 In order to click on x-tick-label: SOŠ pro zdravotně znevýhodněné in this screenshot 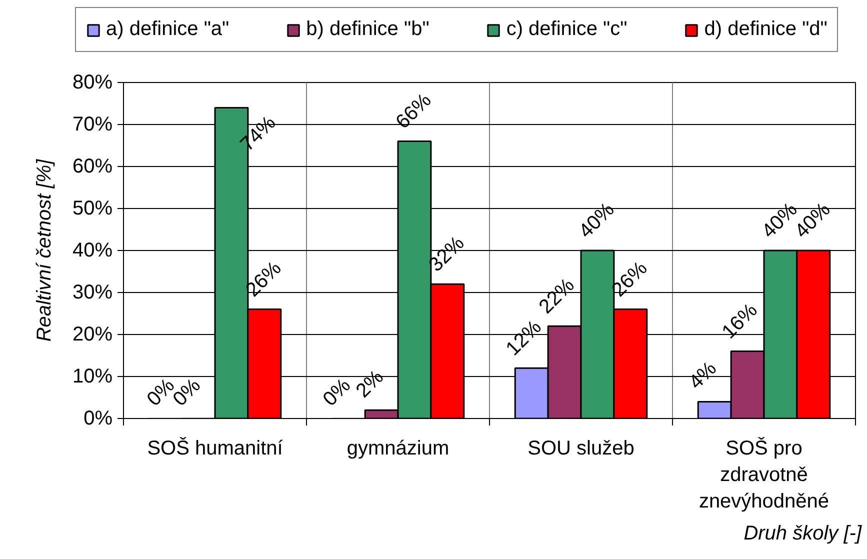, I will do `click(764, 474)`.